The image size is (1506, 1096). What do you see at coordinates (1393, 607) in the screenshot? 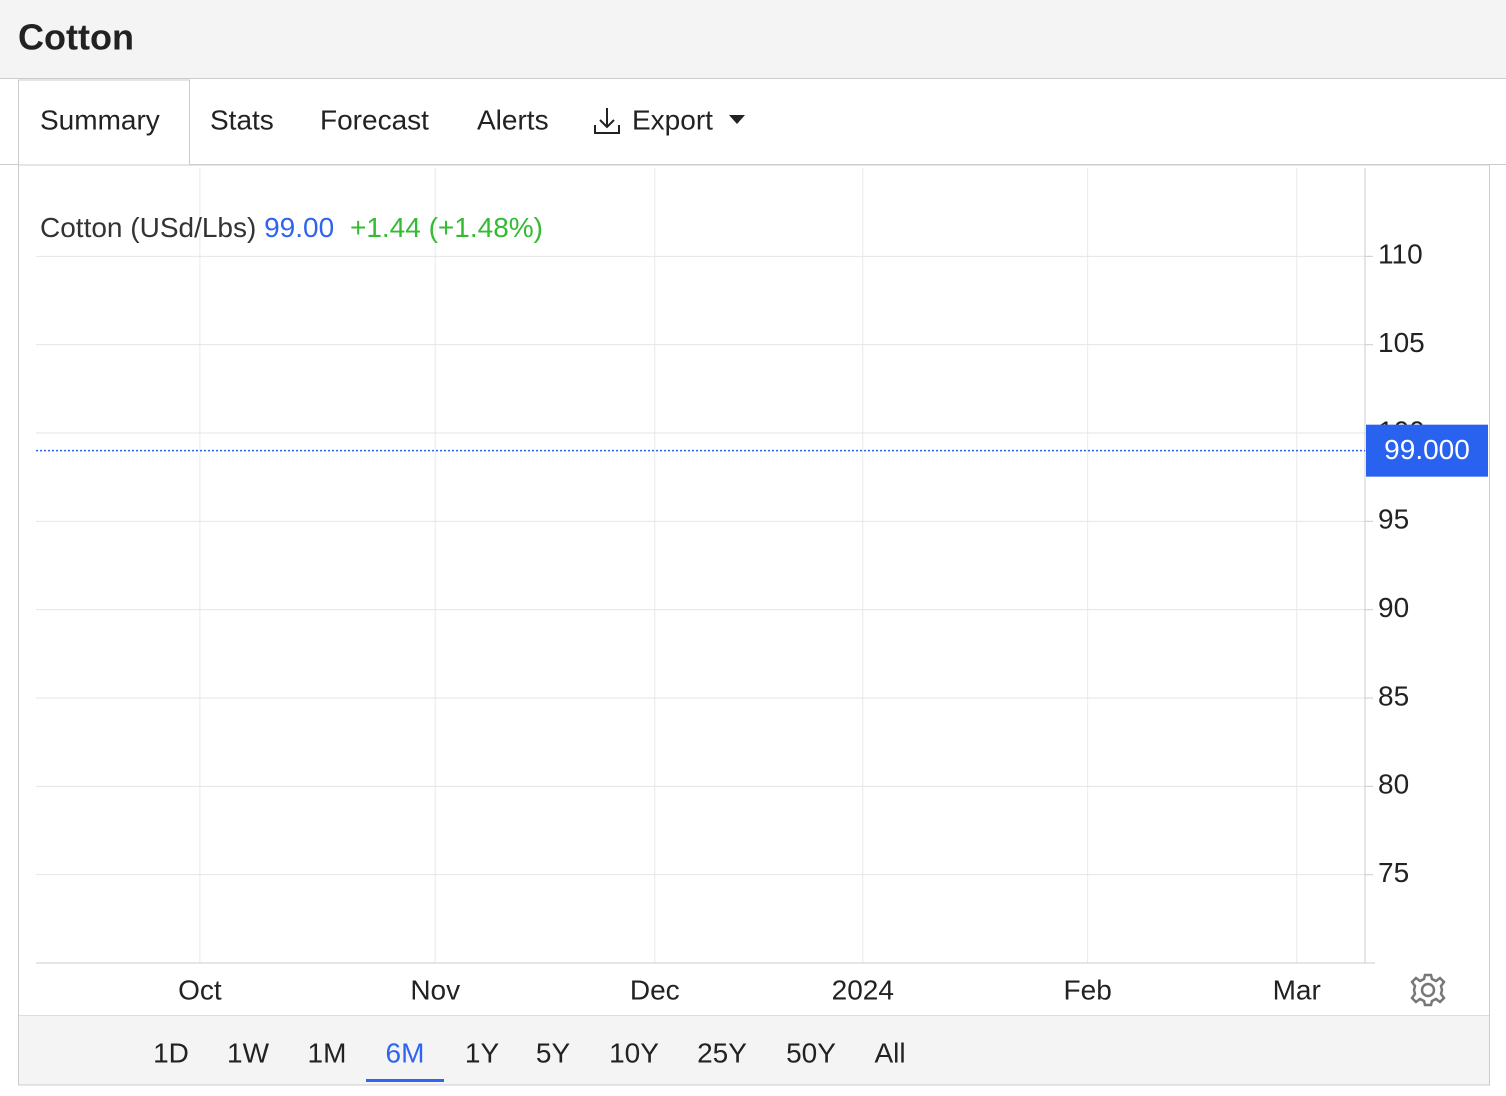
I see `y-tick-label: 90` at bounding box center [1393, 607].